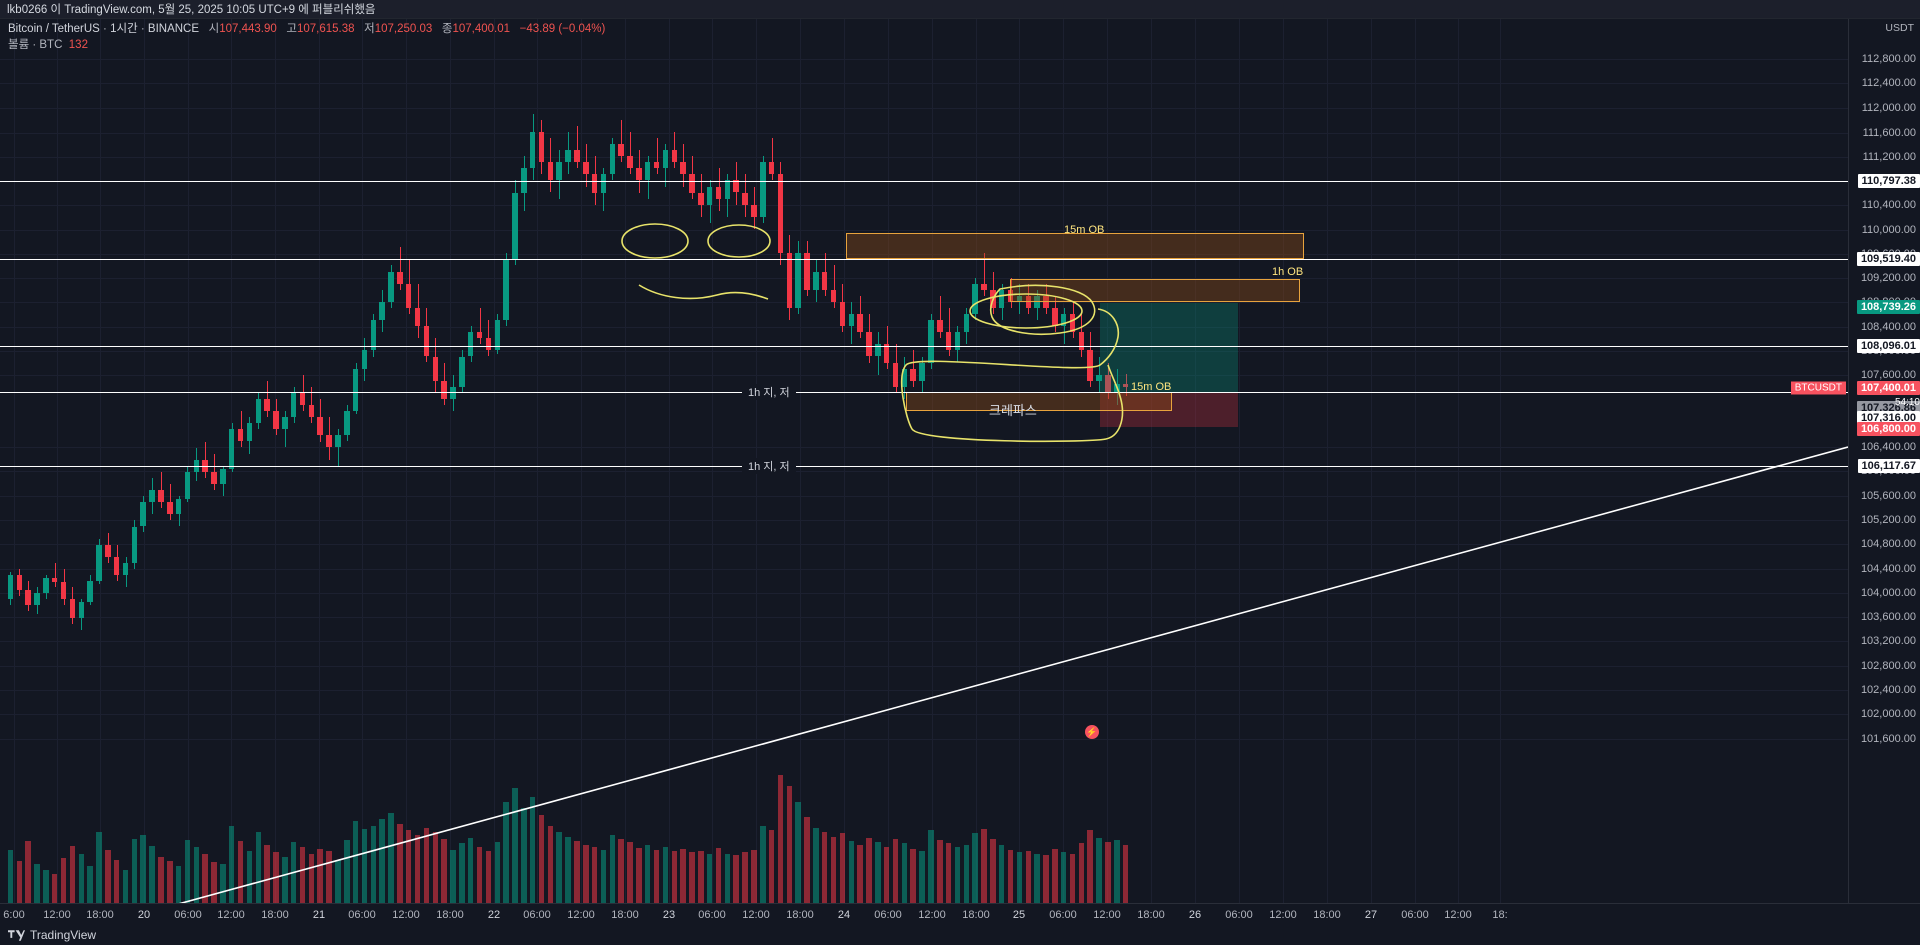  Describe the element at coordinates (35, 45) in the screenshot. I see `legend-volume-title: 볼륨 · BTC` at that location.